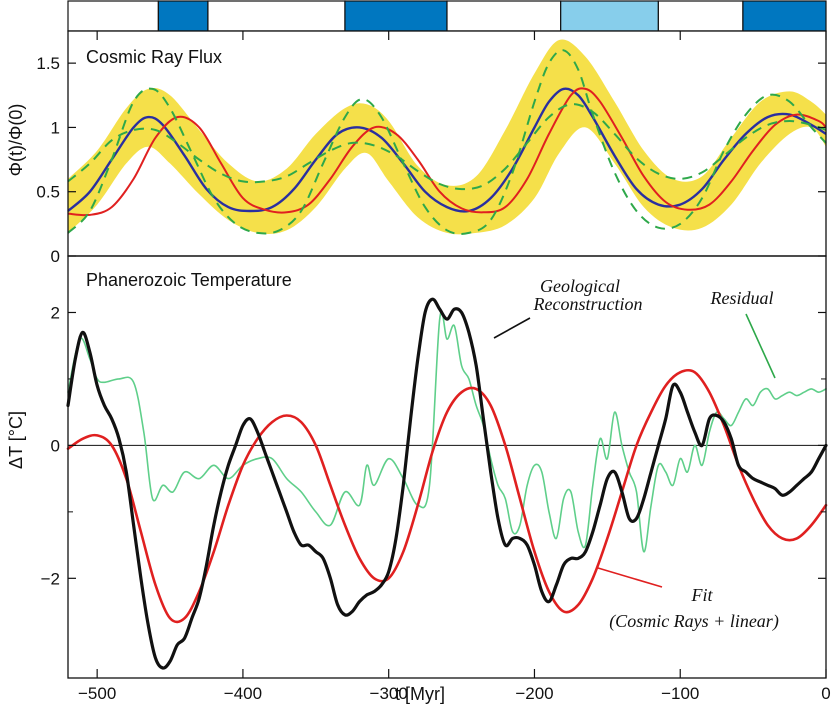 Image resolution: width=836 pixels, height=712 pixels. What do you see at coordinates (420, 694) in the screenshot?
I see `x-axis-title: t [Myr]` at bounding box center [420, 694].